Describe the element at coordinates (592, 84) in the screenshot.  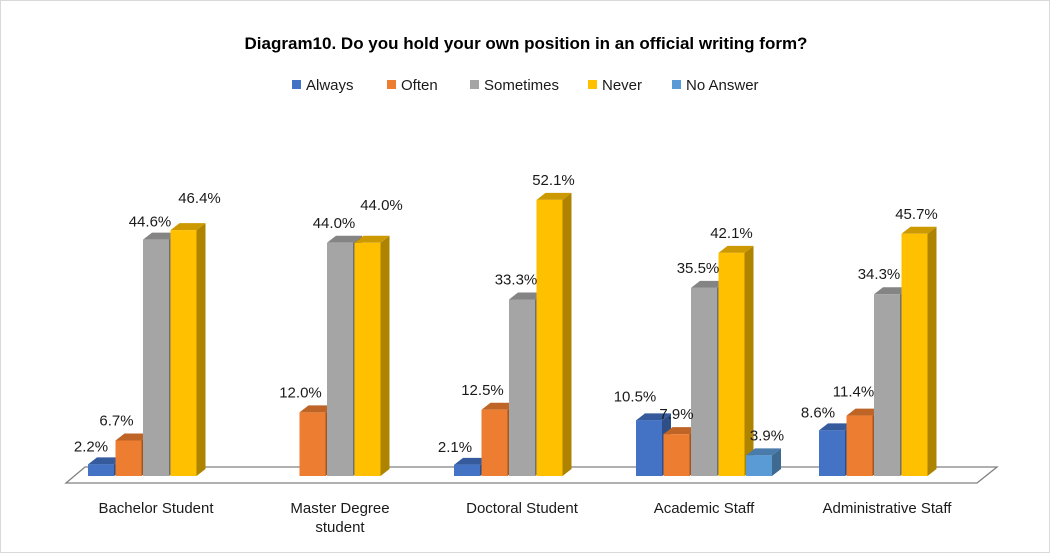
I see `legend-swatch-never` at that location.